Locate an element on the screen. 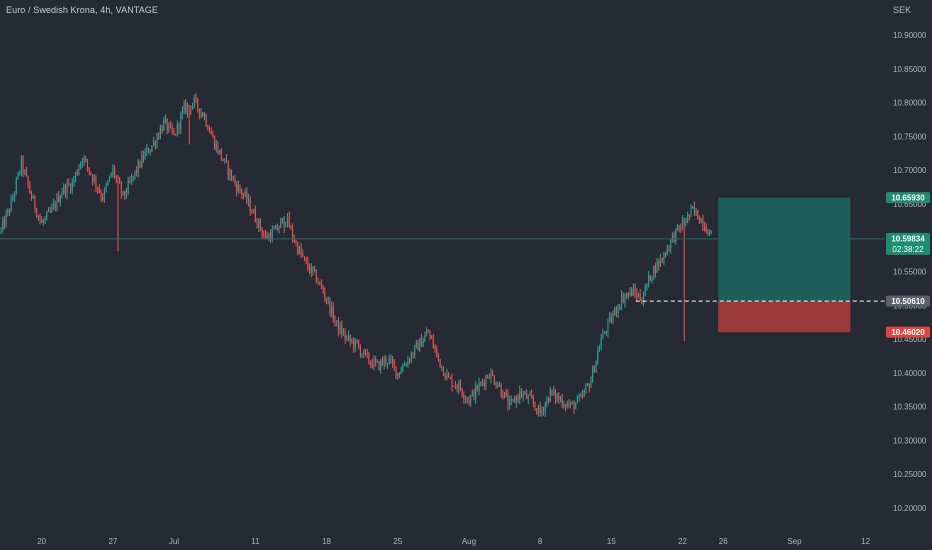 Image resolution: width=932 pixels, height=550 pixels. y-tick-label: 10.80000 is located at coordinates (910, 103).